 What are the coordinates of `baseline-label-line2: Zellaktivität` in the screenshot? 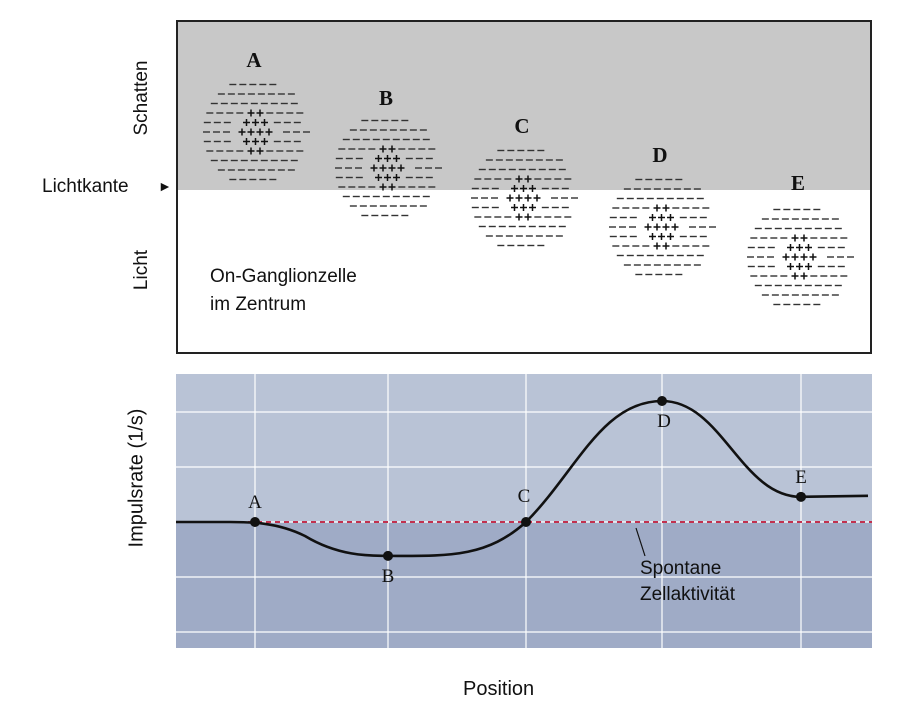 It's located at (688, 594).